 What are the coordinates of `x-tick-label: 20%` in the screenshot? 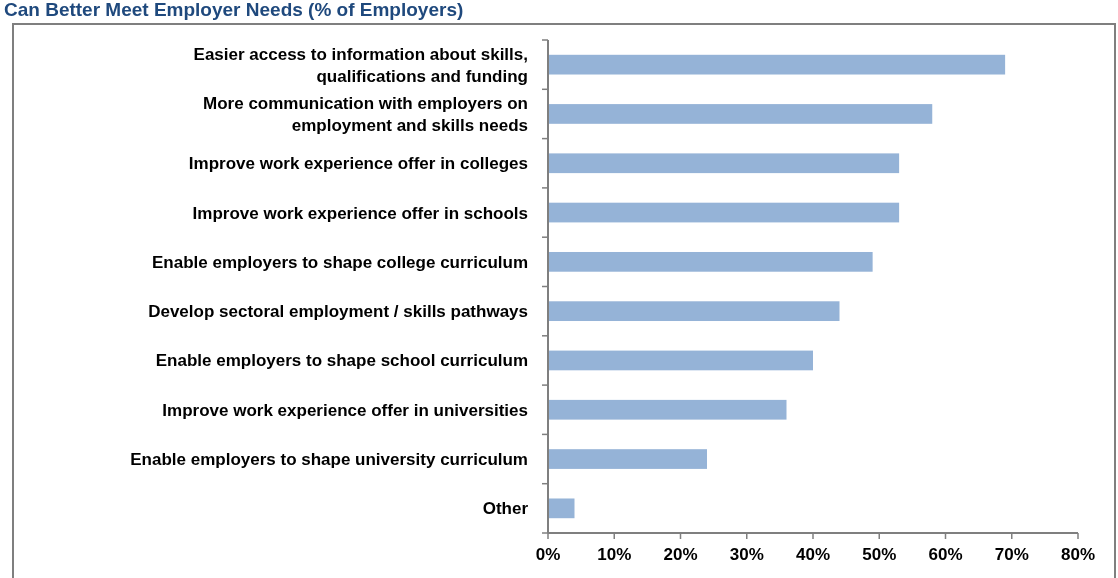 It's located at (680, 554).